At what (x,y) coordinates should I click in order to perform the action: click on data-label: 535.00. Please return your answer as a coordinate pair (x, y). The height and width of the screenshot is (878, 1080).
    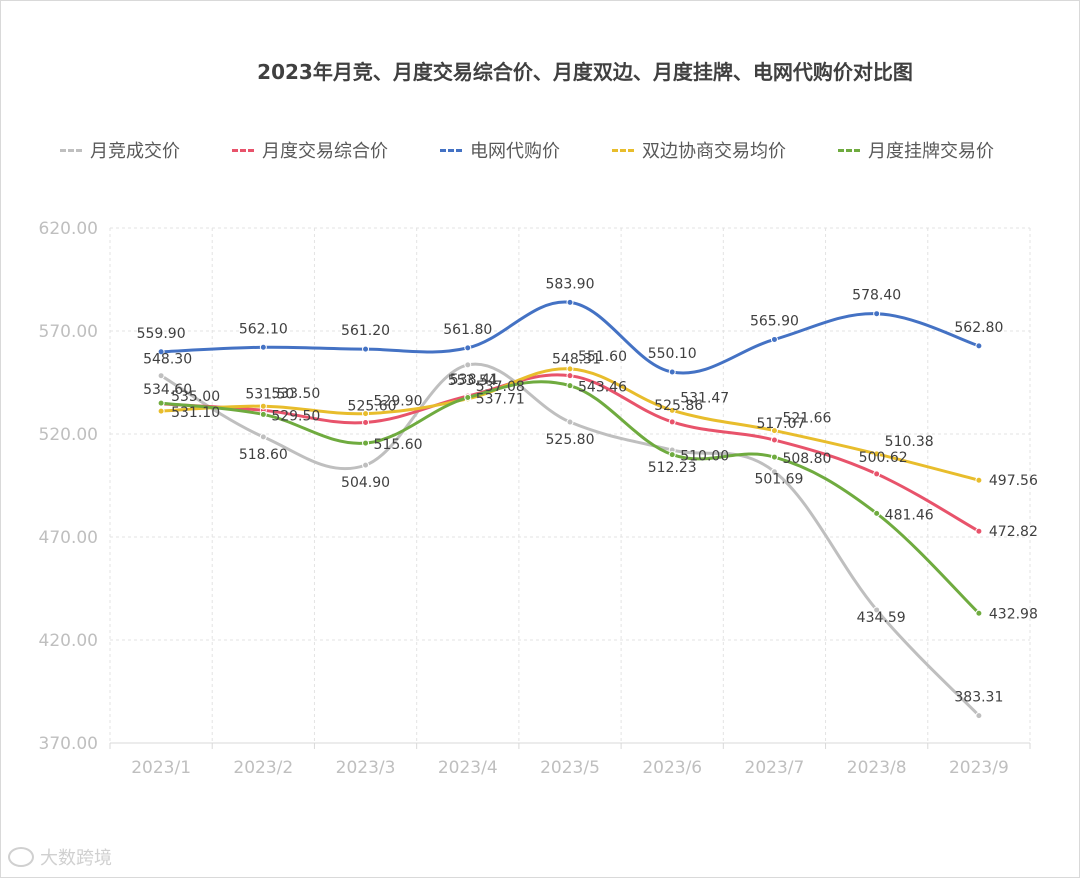
    Looking at the image, I should click on (195, 397).